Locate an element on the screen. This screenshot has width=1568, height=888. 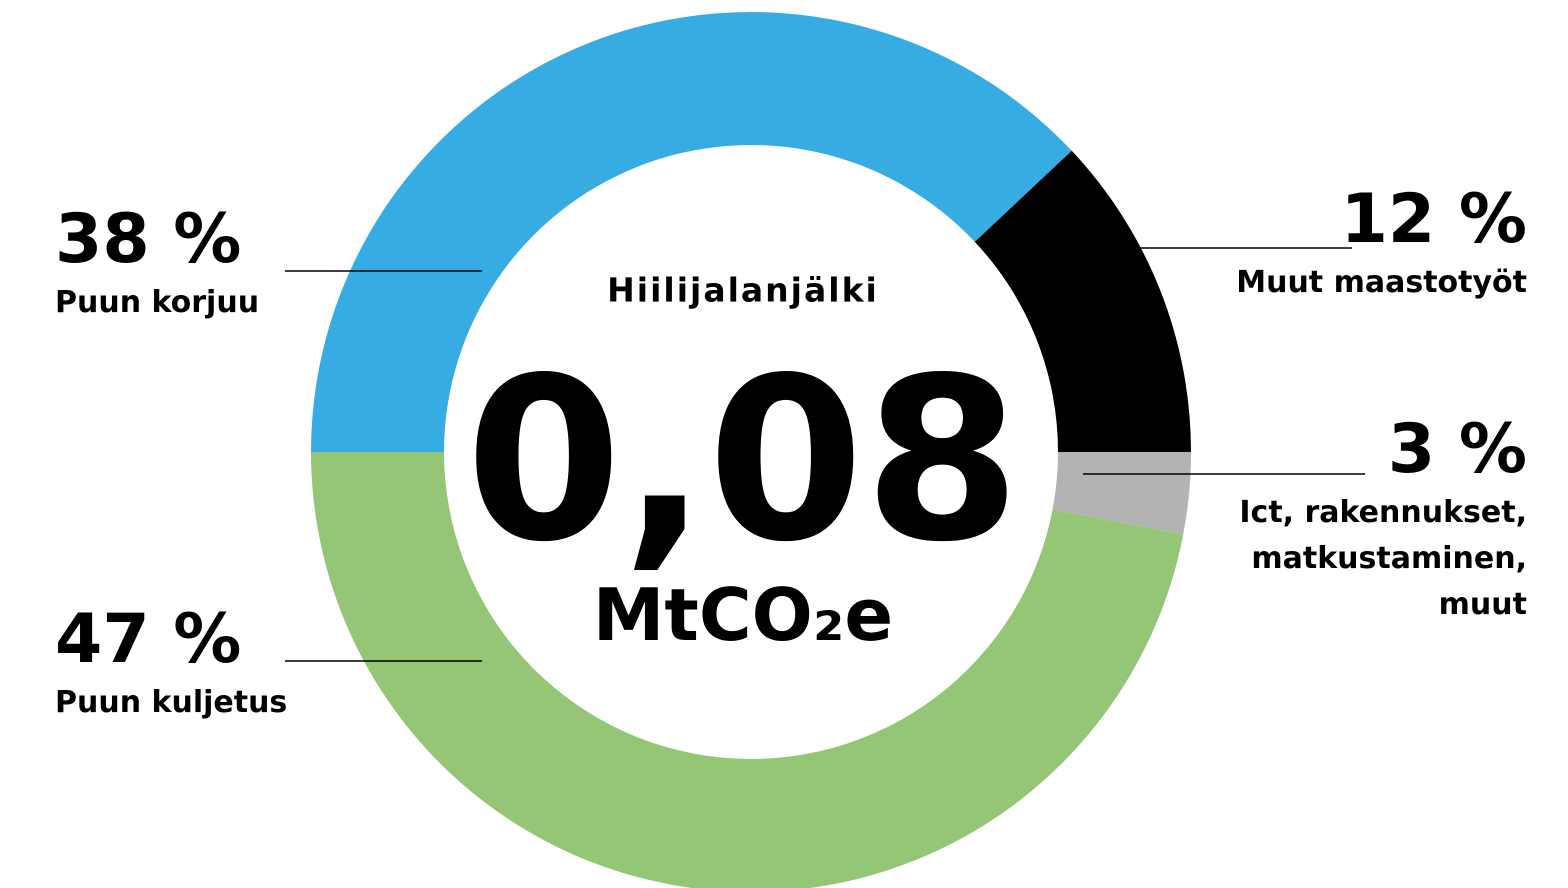
category-label: Ict, rakennukset, matkustaminen, muut is located at coordinates (1383, 558).